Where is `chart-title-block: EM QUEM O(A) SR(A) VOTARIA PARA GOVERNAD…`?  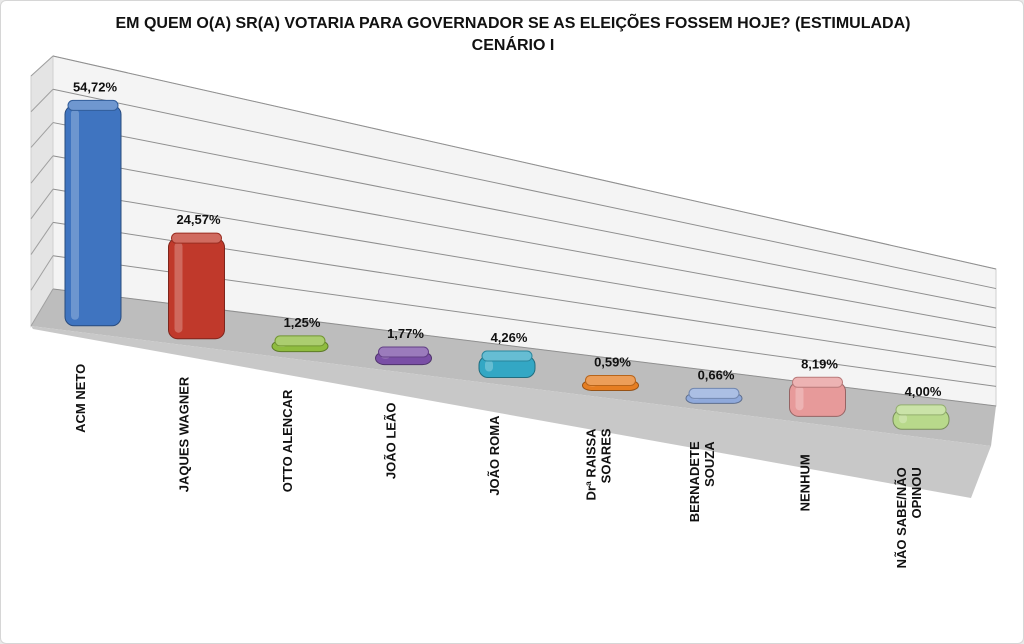 chart-title-block: EM QUEM O(A) SR(A) VOTARIA PARA GOVERNAD… is located at coordinates (512, 35).